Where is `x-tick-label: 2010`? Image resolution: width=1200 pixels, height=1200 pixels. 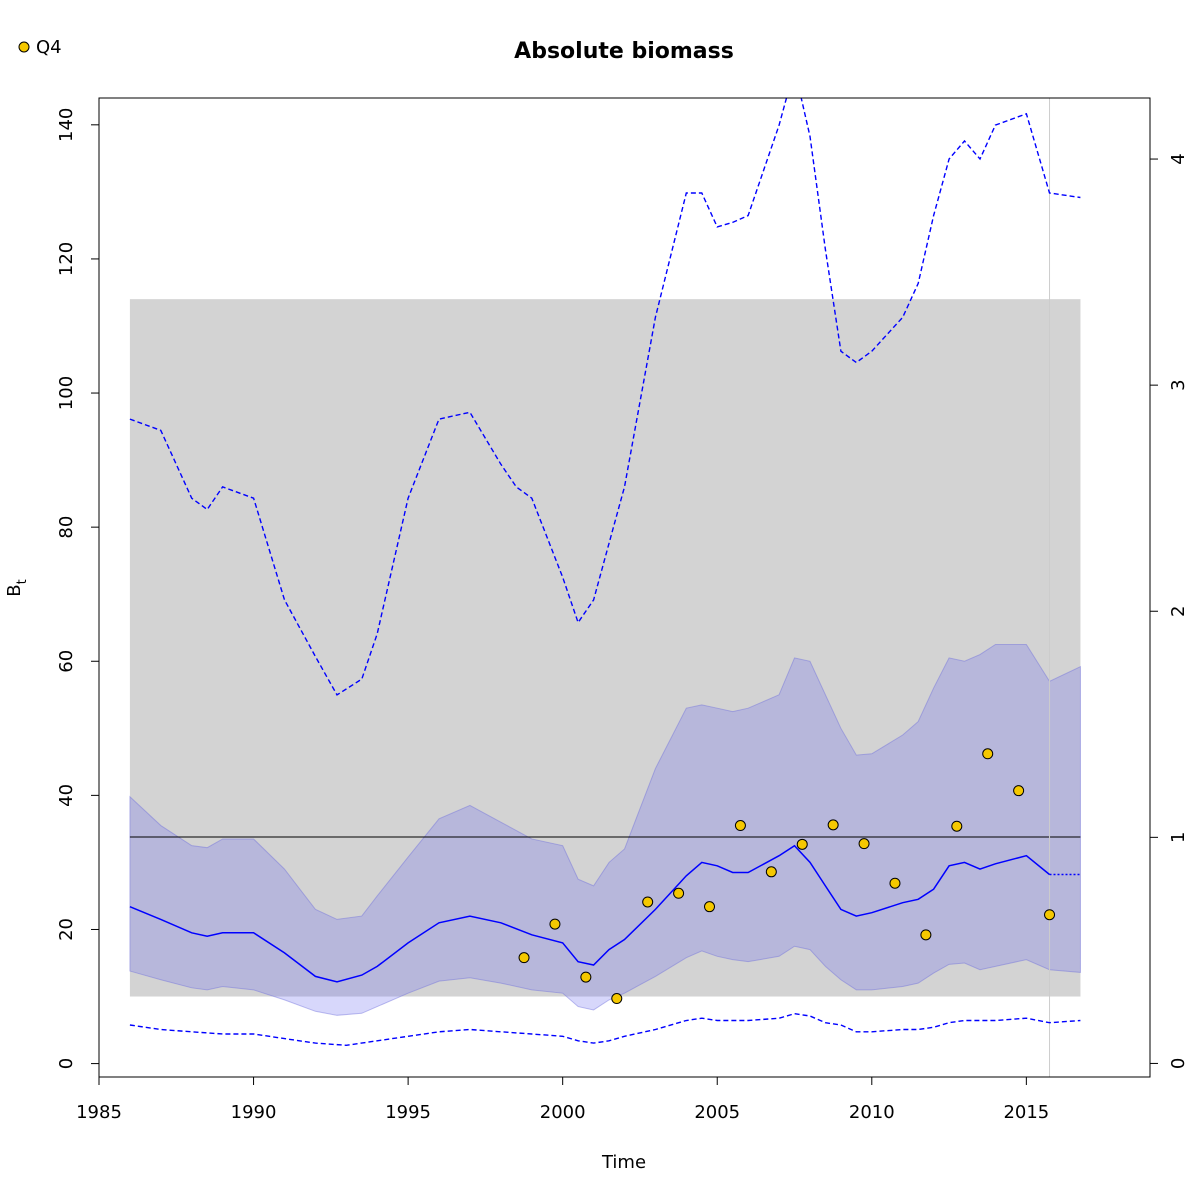
x-tick-label: 2010 is located at coordinates (872, 1112).